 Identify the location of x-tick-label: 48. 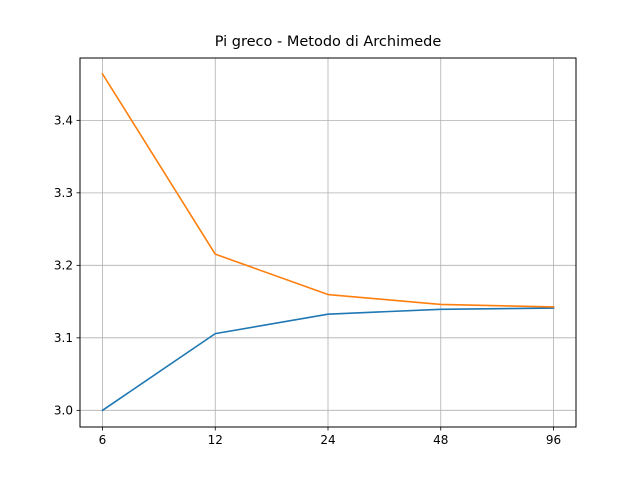
(440, 440).